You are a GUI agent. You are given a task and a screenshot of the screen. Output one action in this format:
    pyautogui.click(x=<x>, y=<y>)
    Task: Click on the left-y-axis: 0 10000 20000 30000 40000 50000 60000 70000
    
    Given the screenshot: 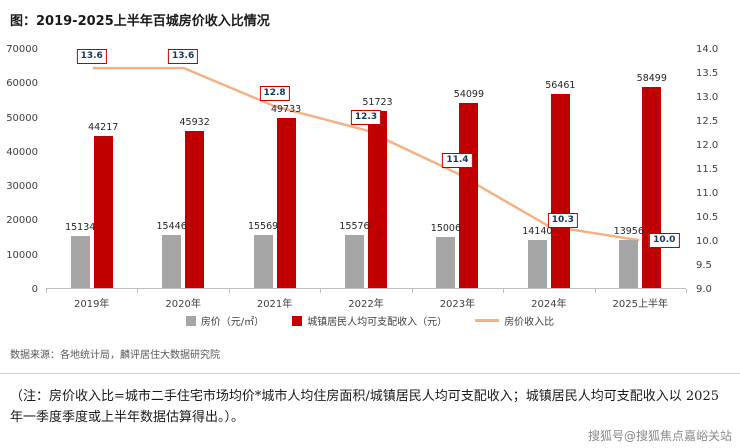 What is the action you would take?
    pyautogui.click(x=21, y=169)
    